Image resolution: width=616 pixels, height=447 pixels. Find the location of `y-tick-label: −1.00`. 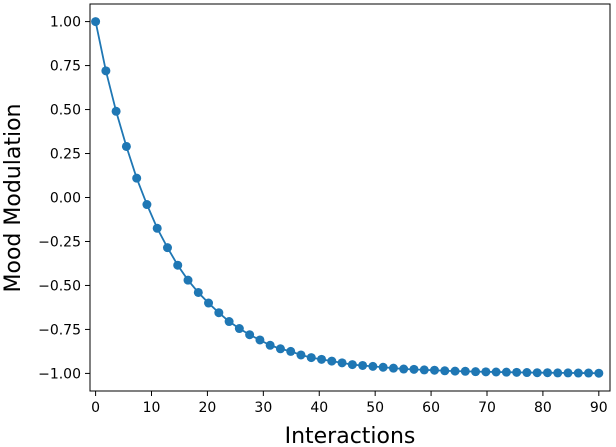

y-tick-label: −1.00 is located at coordinates (59, 374).